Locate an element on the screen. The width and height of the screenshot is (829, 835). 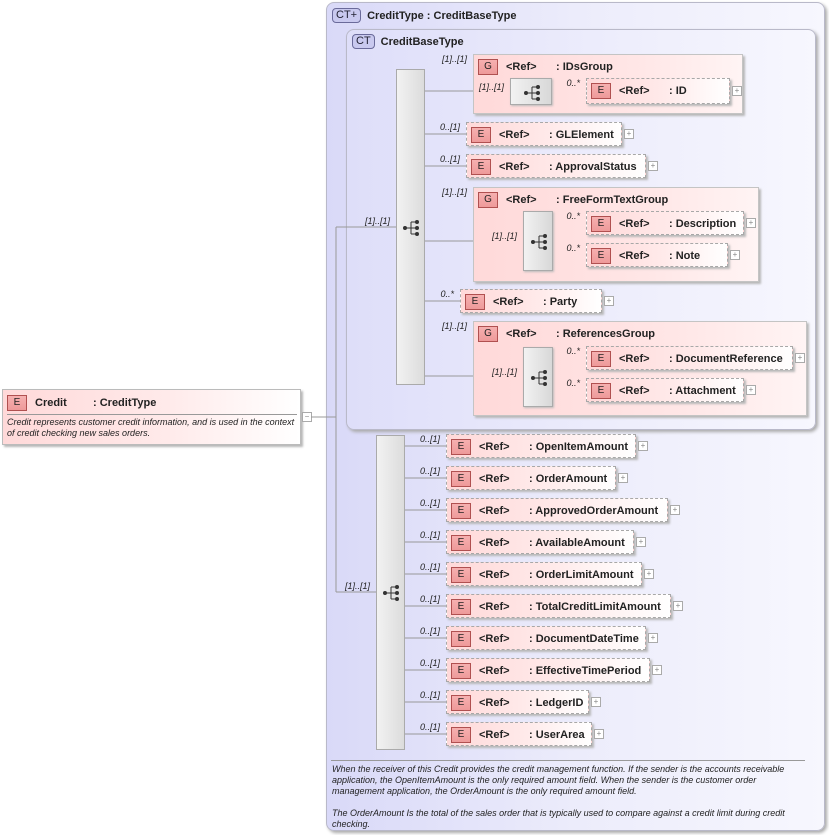
element-description: E <Ref>: Description is located at coordinates (665, 223).